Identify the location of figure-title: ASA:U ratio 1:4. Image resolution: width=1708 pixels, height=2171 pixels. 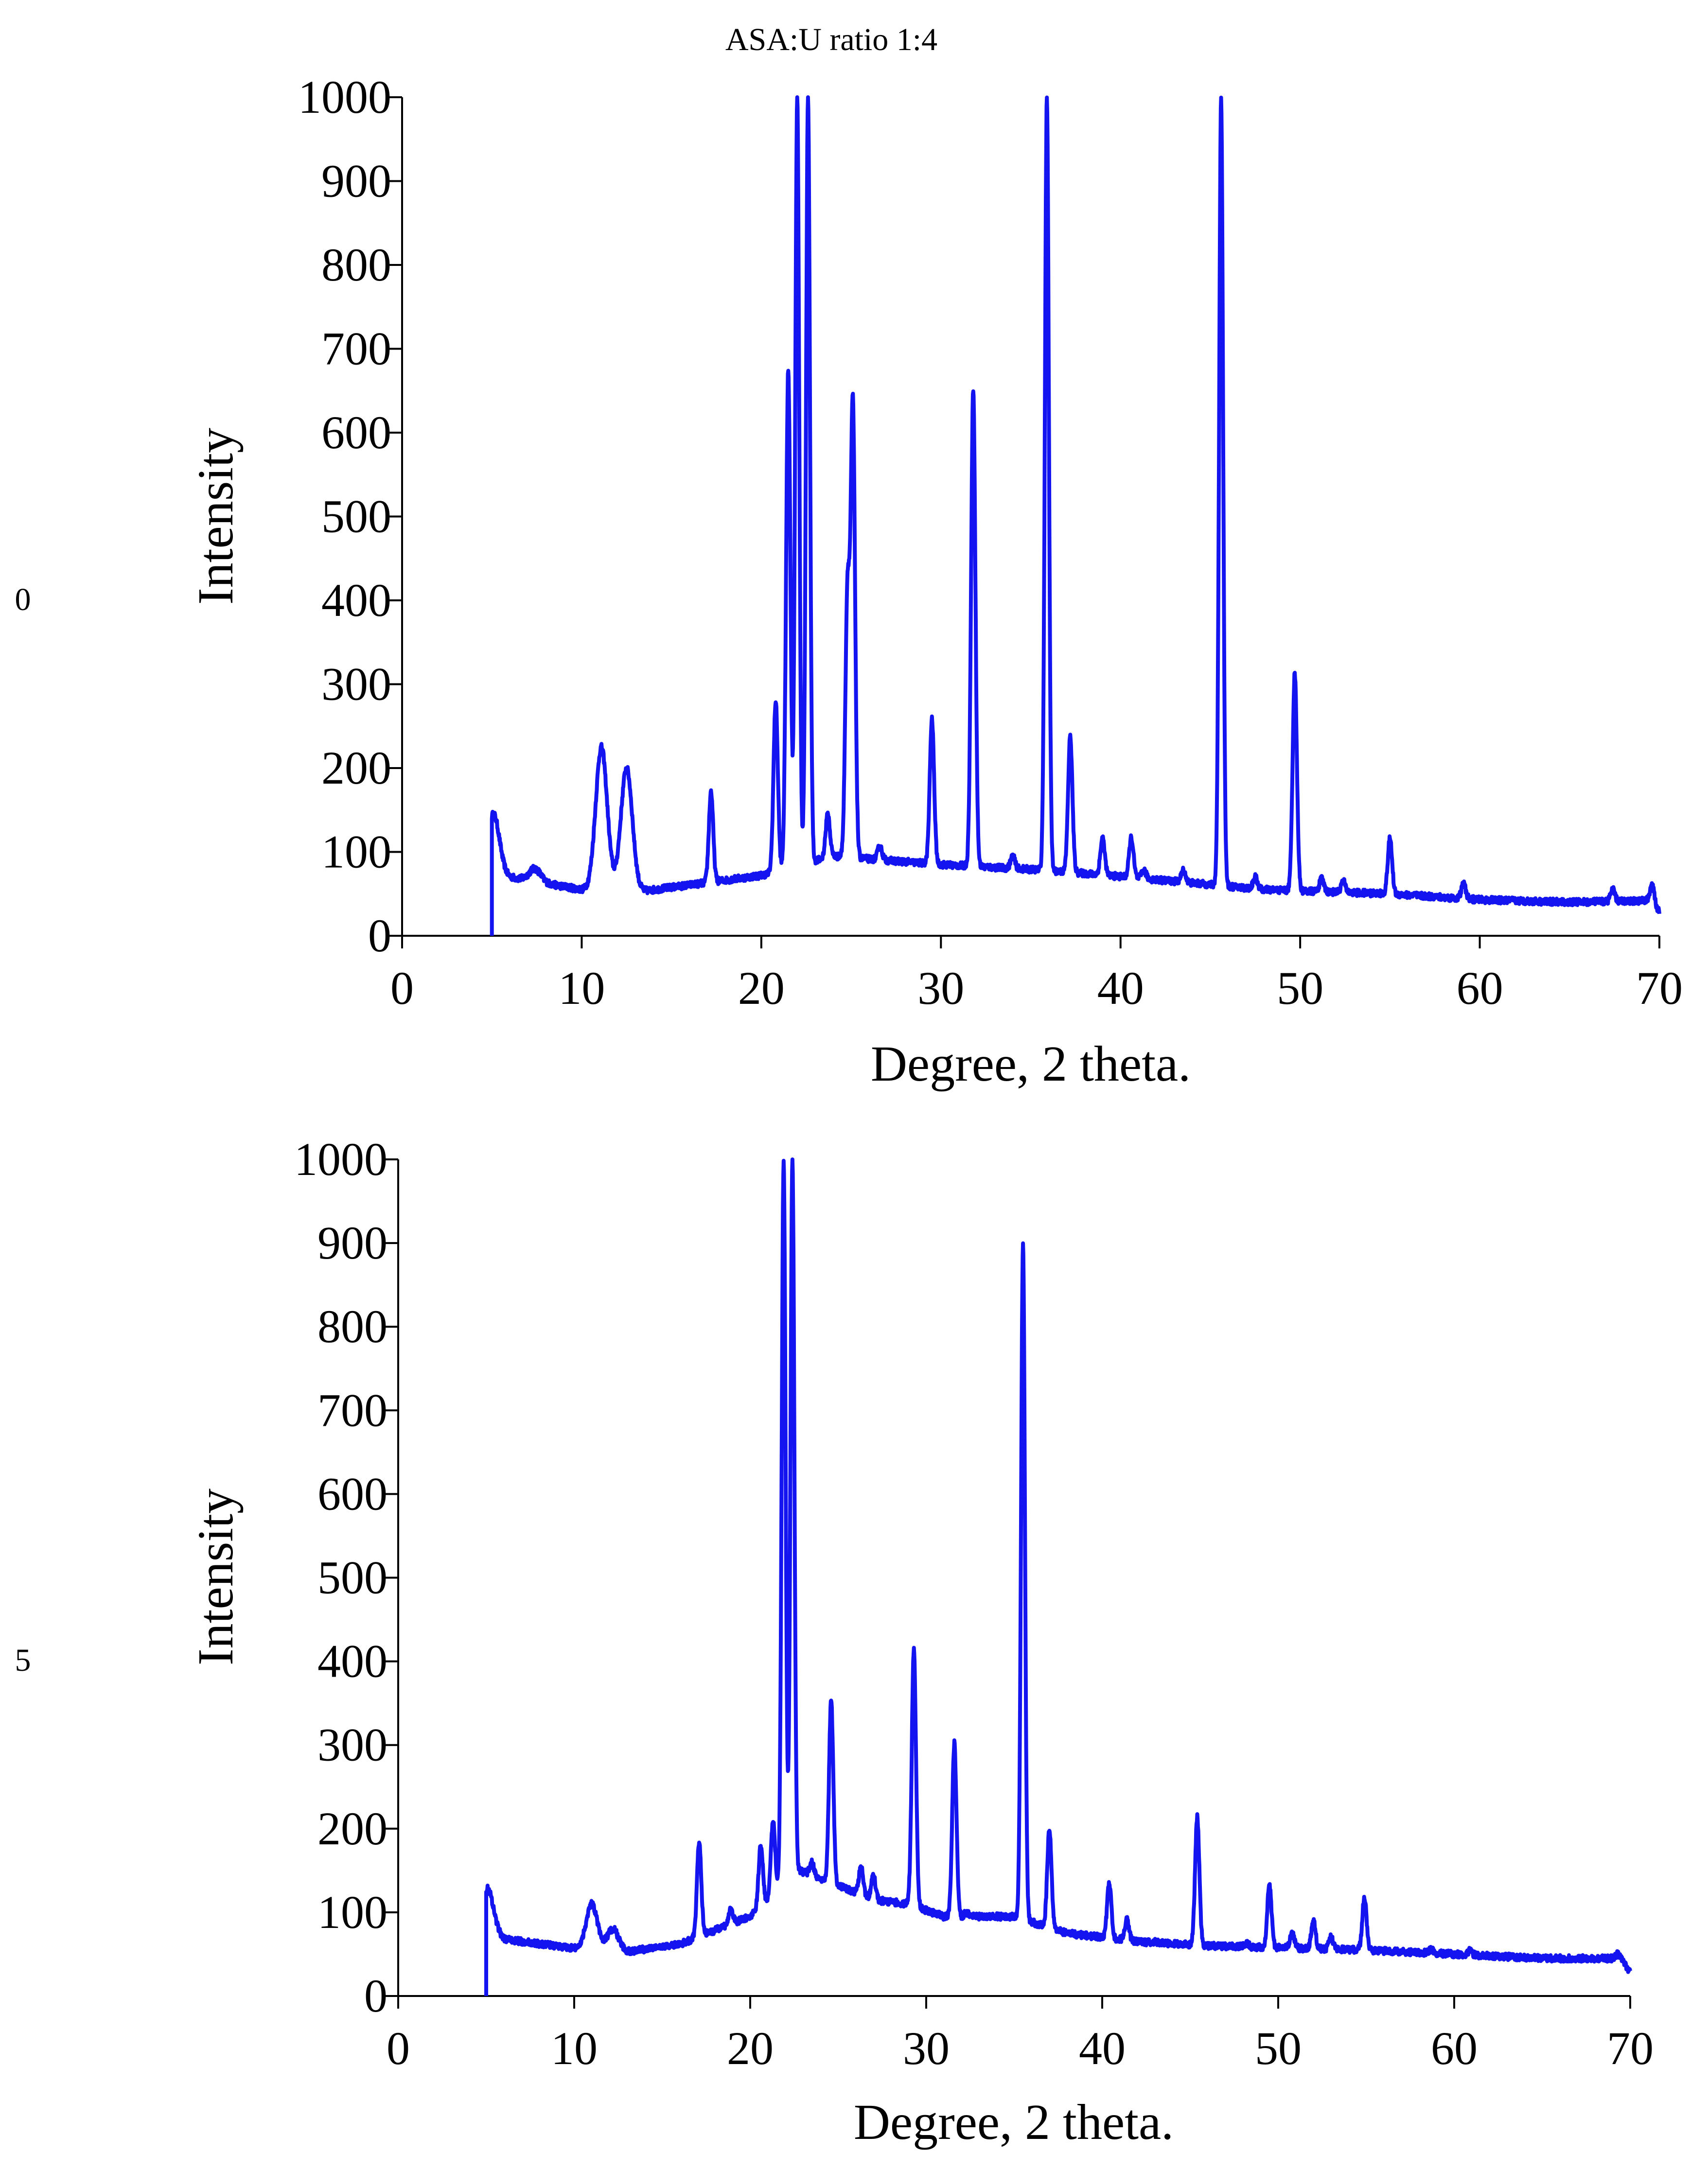
(831, 39).